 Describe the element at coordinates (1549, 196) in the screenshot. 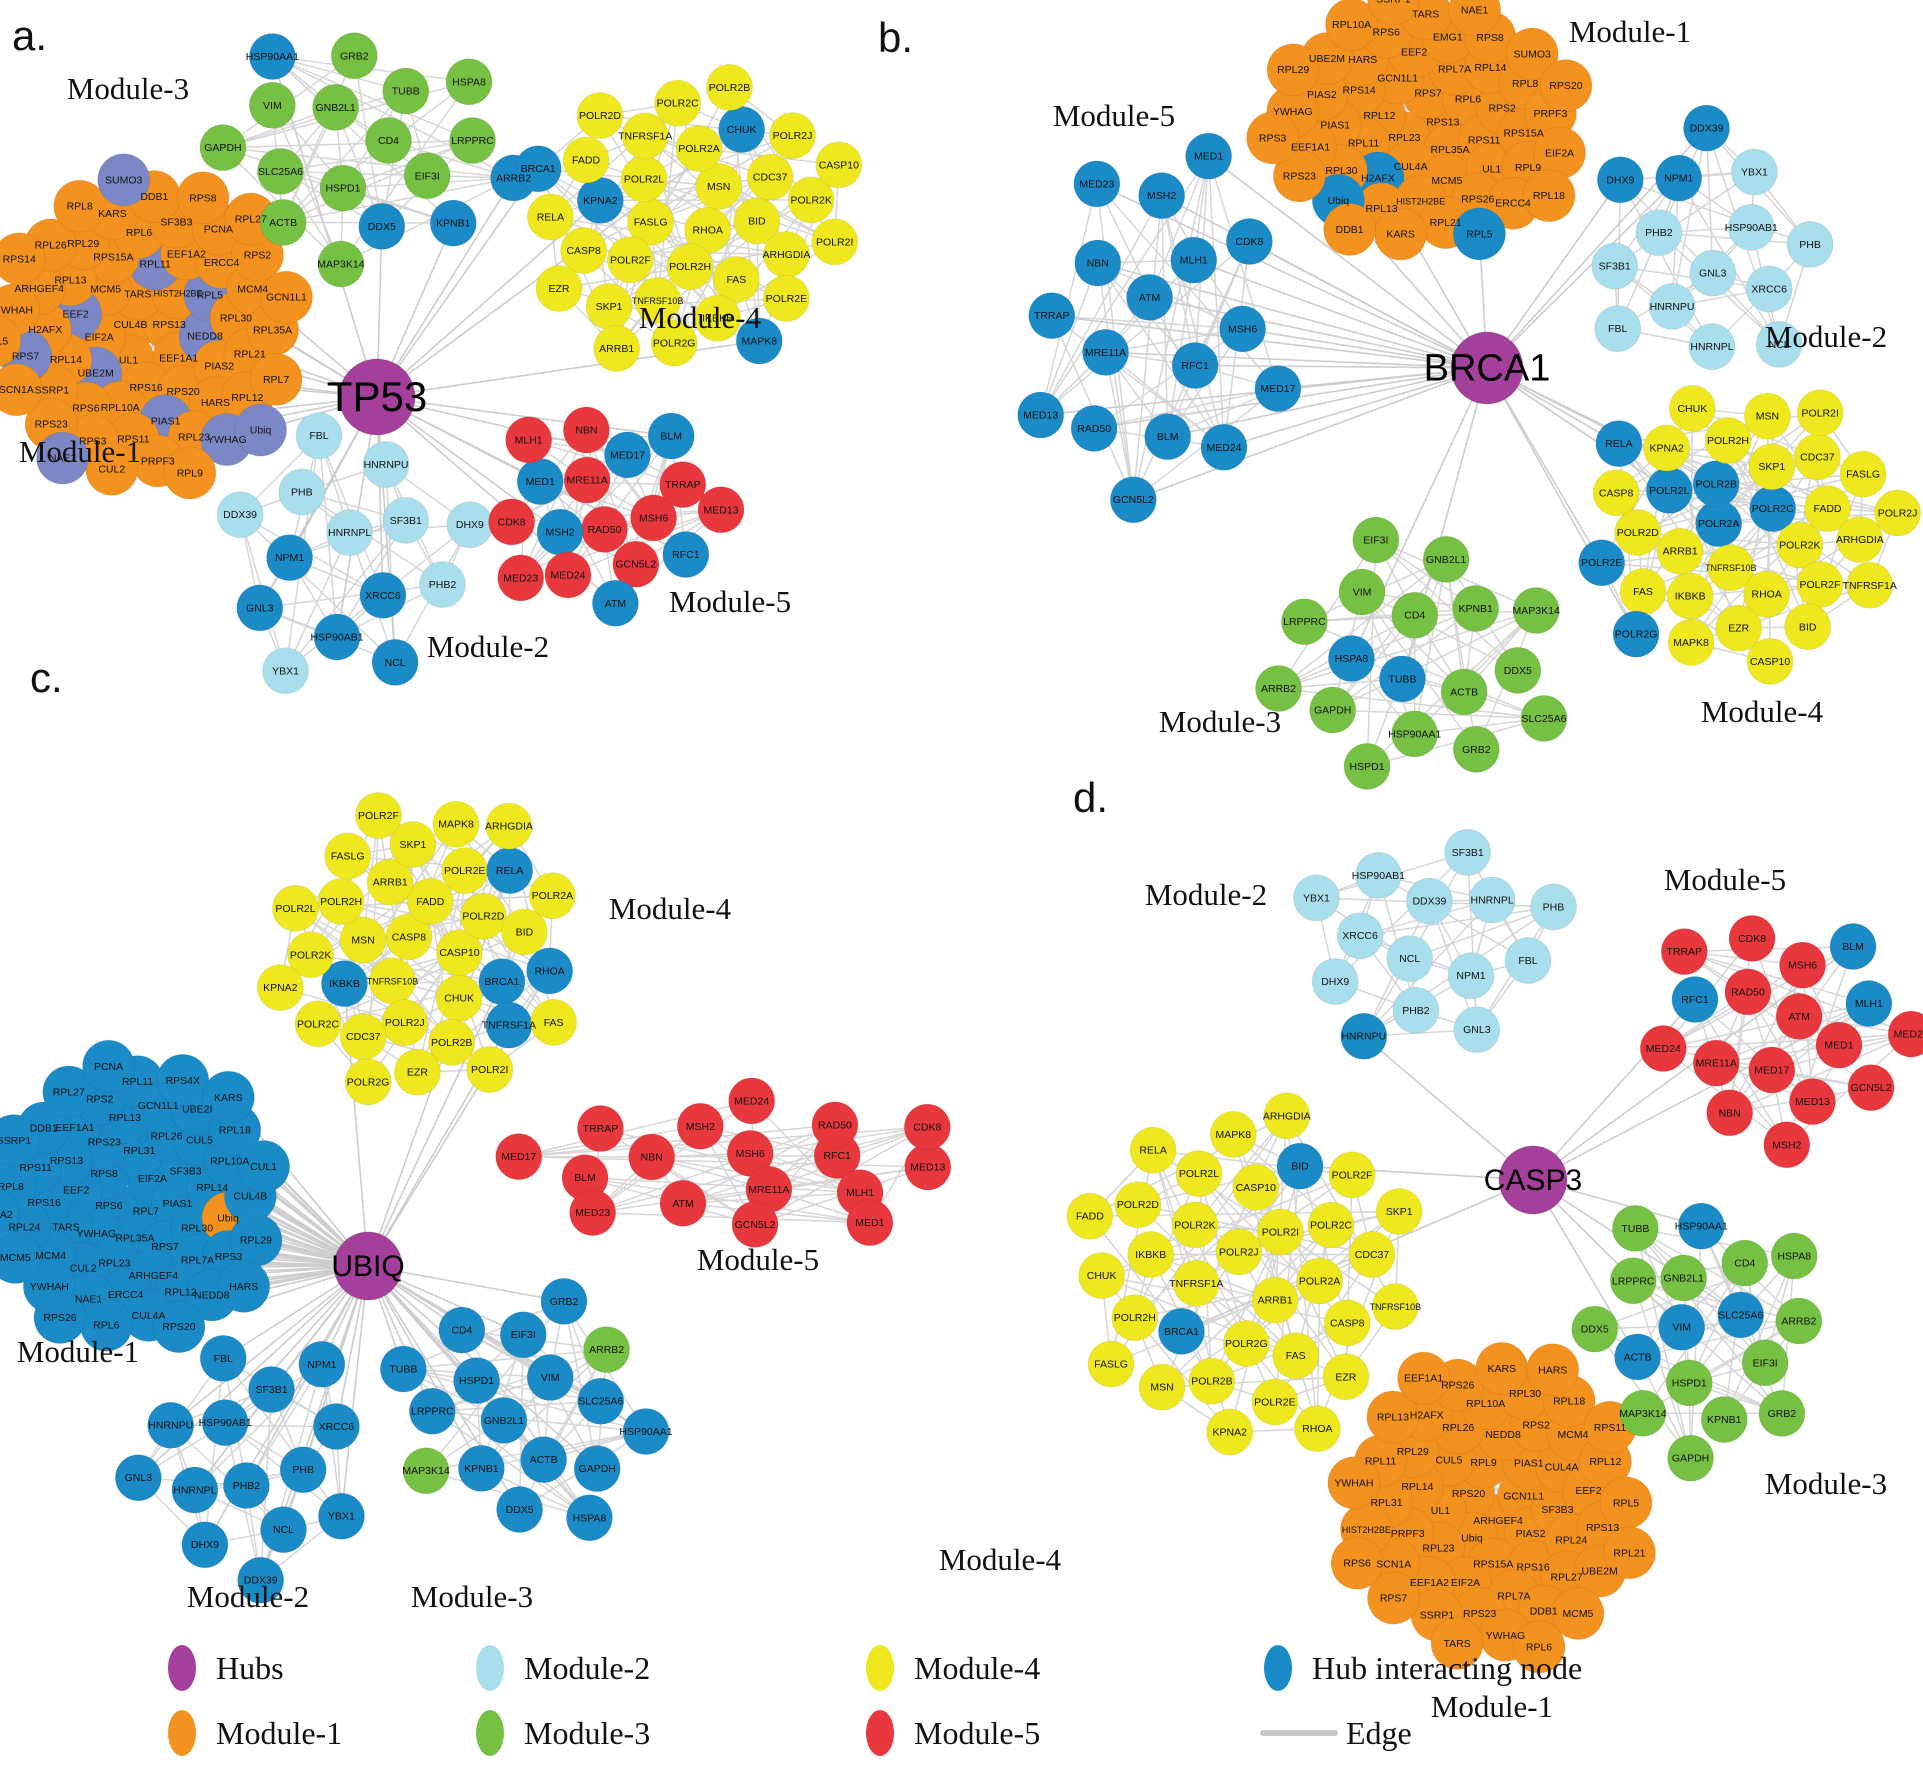

I see `node-rpl18` at that location.